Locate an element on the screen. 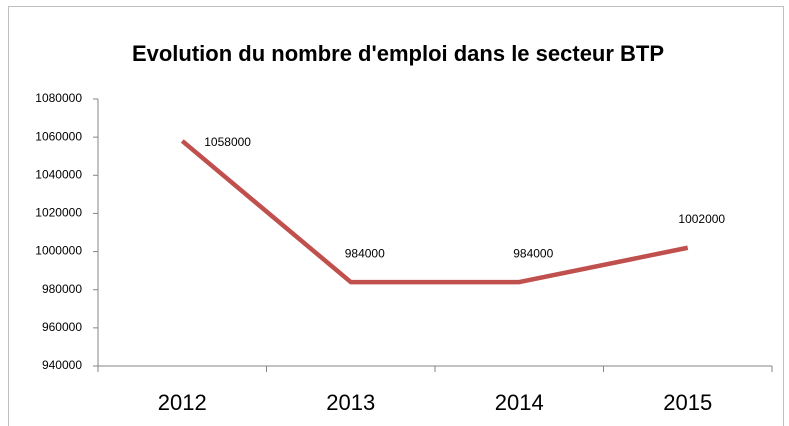 The height and width of the screenshot is (426, 789). x-tick-label: 2012 is located at coordinates (182, 402).